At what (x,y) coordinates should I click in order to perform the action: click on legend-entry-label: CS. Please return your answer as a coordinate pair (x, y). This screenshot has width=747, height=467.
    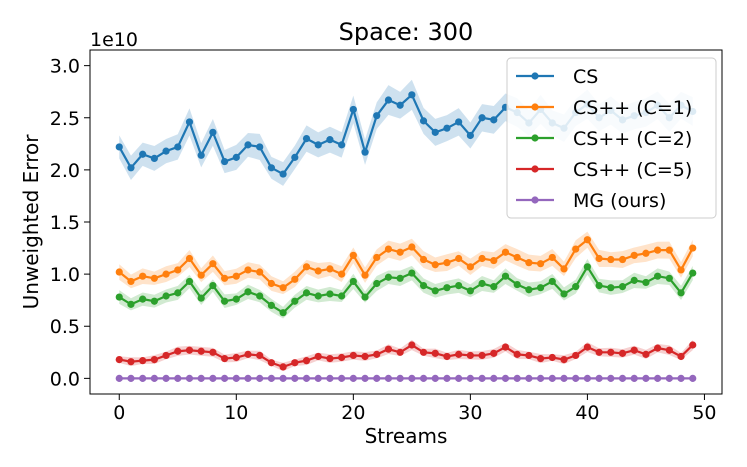
    Looking at the image, I should click on (585, 77).